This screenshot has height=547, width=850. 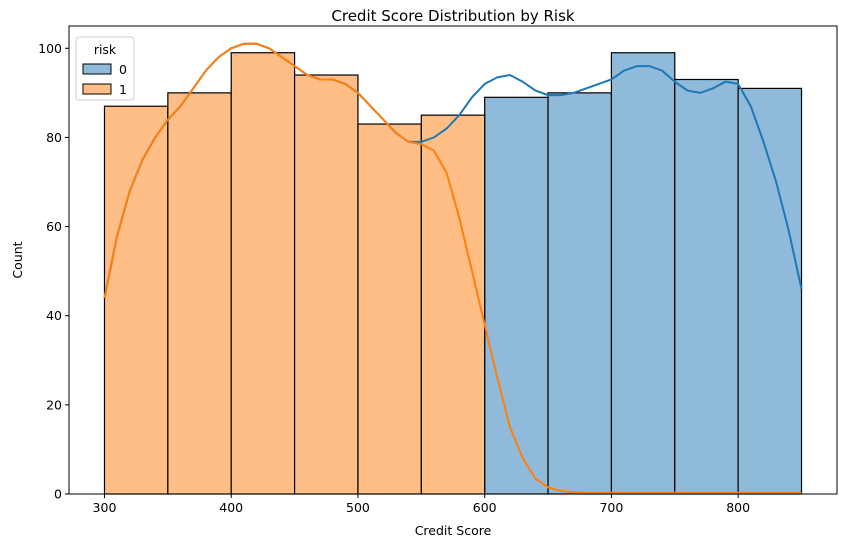 What do you see at coordinates (358, 507) in the screenshot?
I see `x-tick-label: 500` at bounding box center [358, 507].